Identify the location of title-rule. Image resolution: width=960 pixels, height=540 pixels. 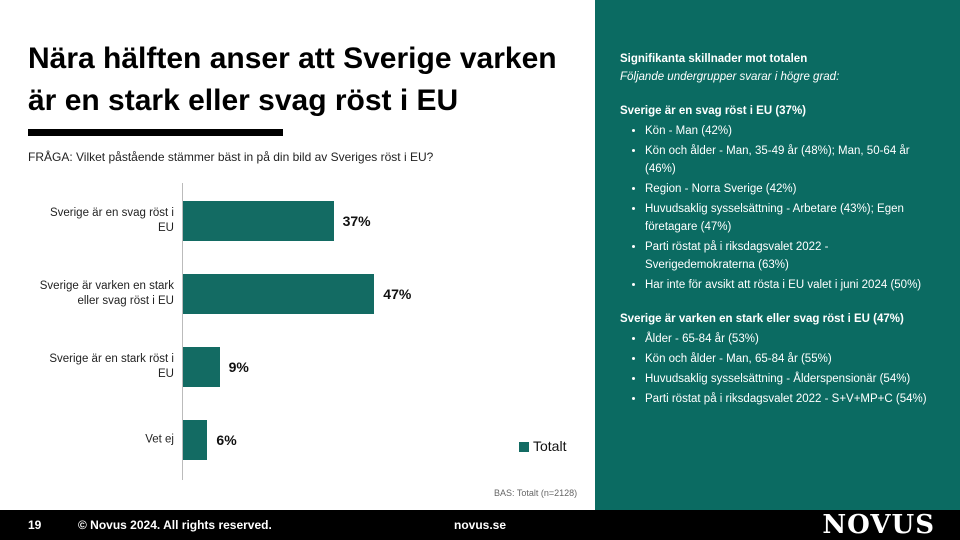
(155, 132).